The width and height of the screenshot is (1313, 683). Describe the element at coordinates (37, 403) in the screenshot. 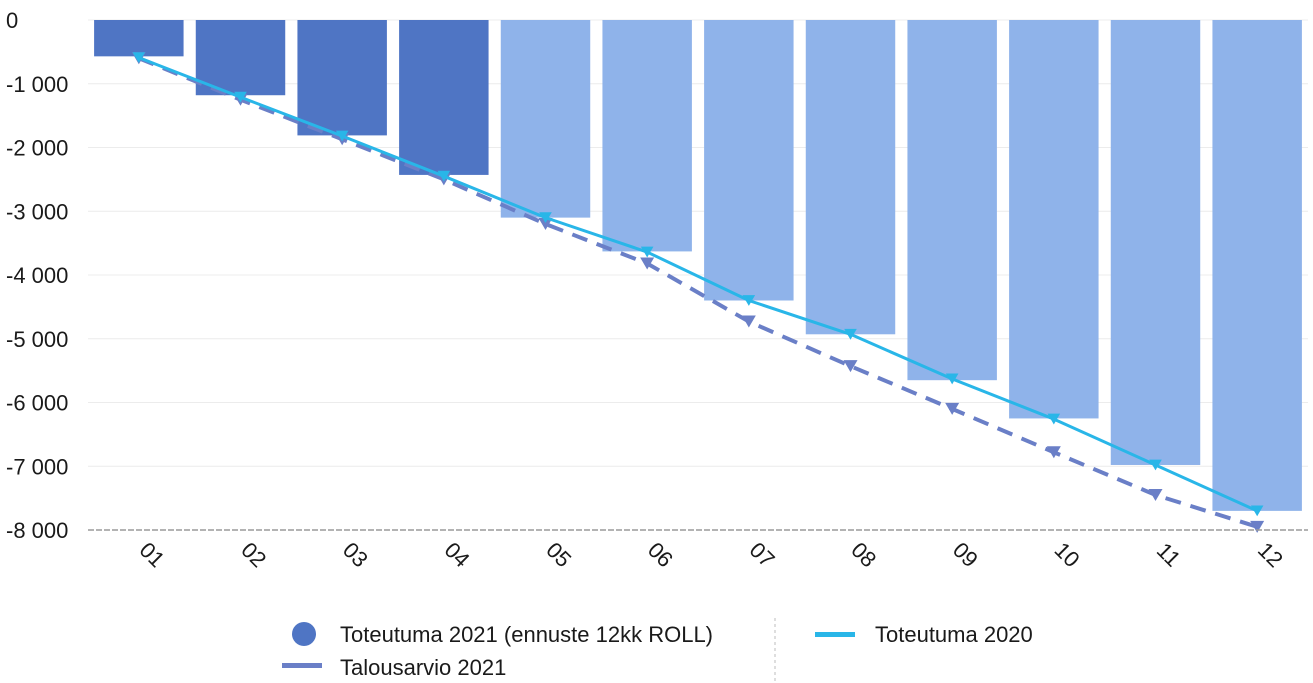

I see `y-tick-label: -6 000` at that location.